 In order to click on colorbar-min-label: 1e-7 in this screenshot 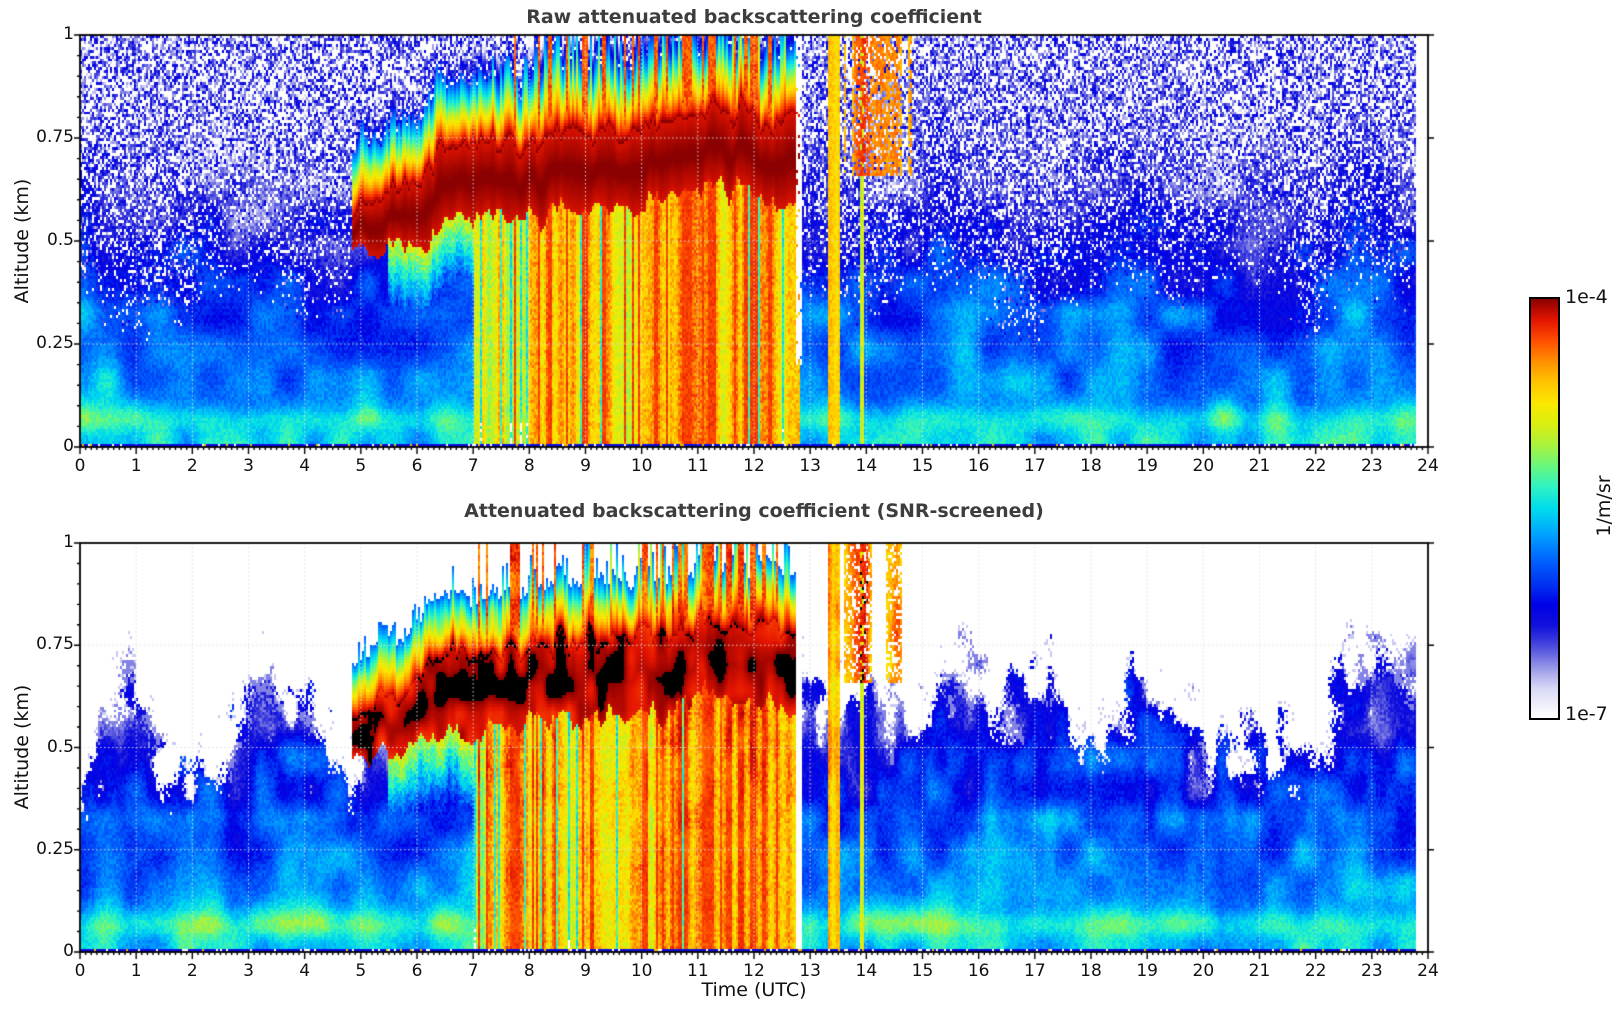, I will do `click(1586, 714)`.